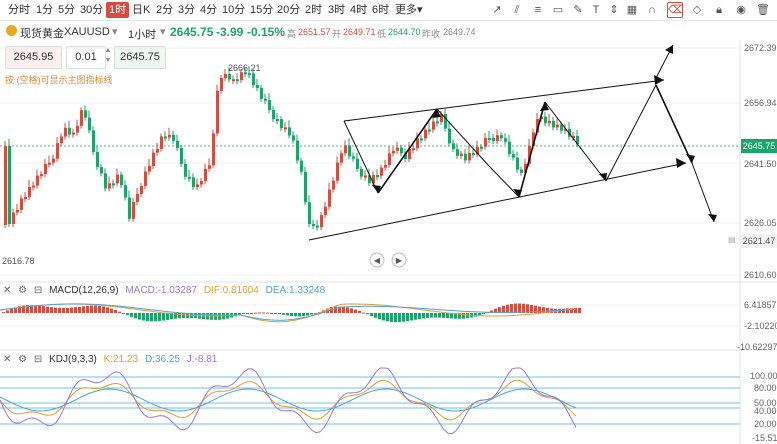 The width and height of the screenshot is (777, 444). Describe the element at coordinates (108, 55) in the screenshot. I see `lot-stepper-icon: ▲ ▼` at that location.